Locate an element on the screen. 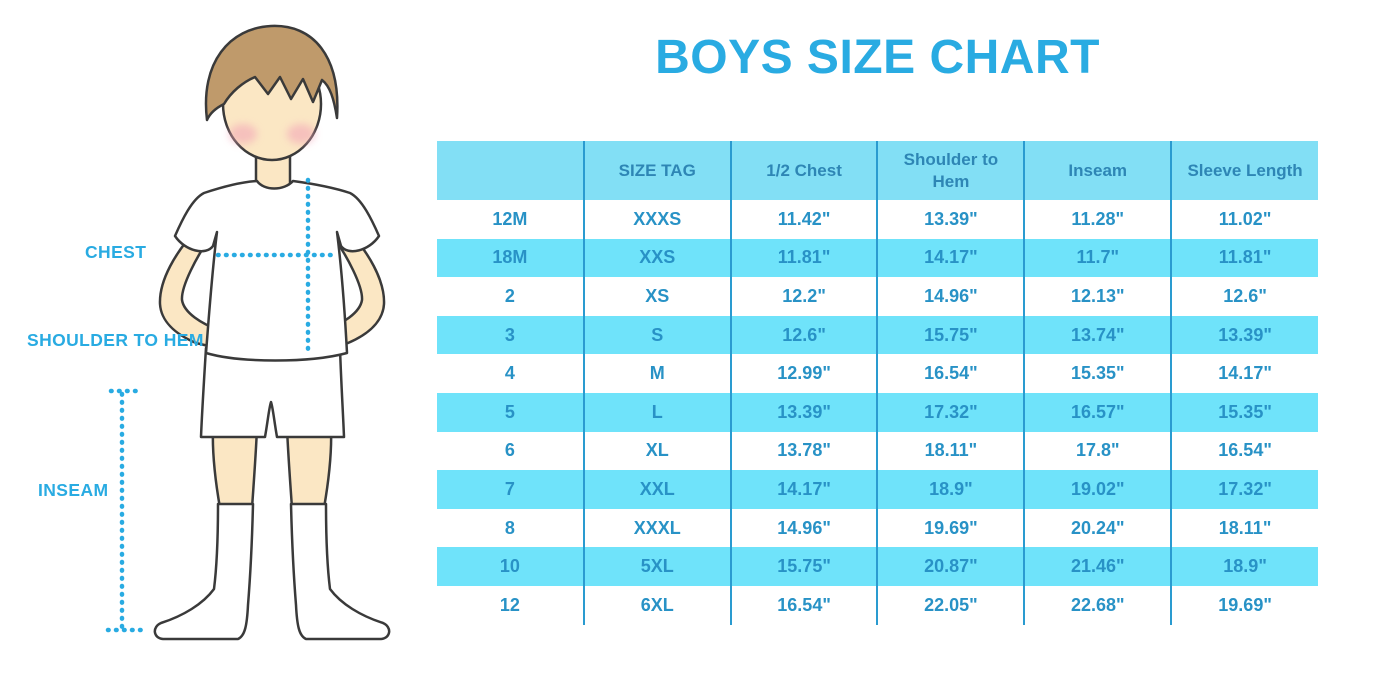  half-chest-cell: 14.96" is located at coordinates (803, 528).